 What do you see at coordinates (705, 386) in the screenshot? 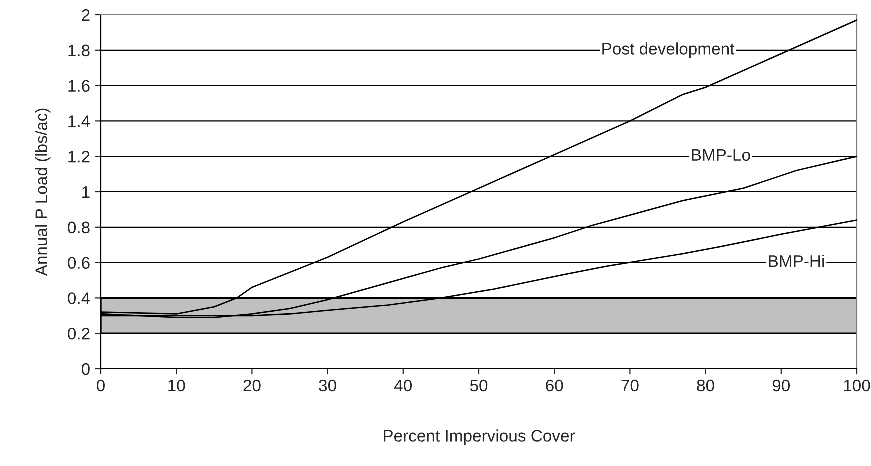
I see `x-tick-label: 80` at bounding box center [705, 386].